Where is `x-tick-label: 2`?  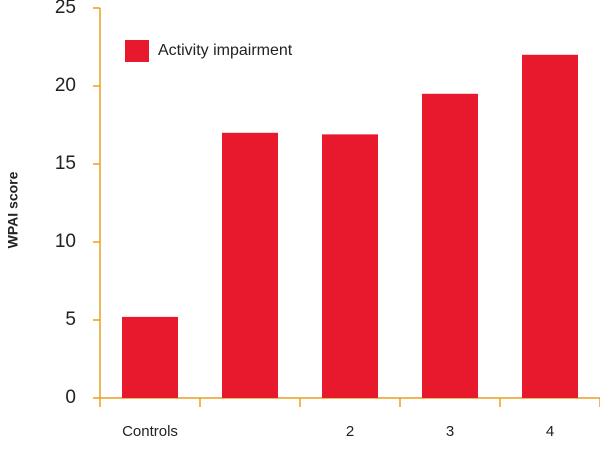
x-tick-label: 2 is located at coordinates (350, 431).